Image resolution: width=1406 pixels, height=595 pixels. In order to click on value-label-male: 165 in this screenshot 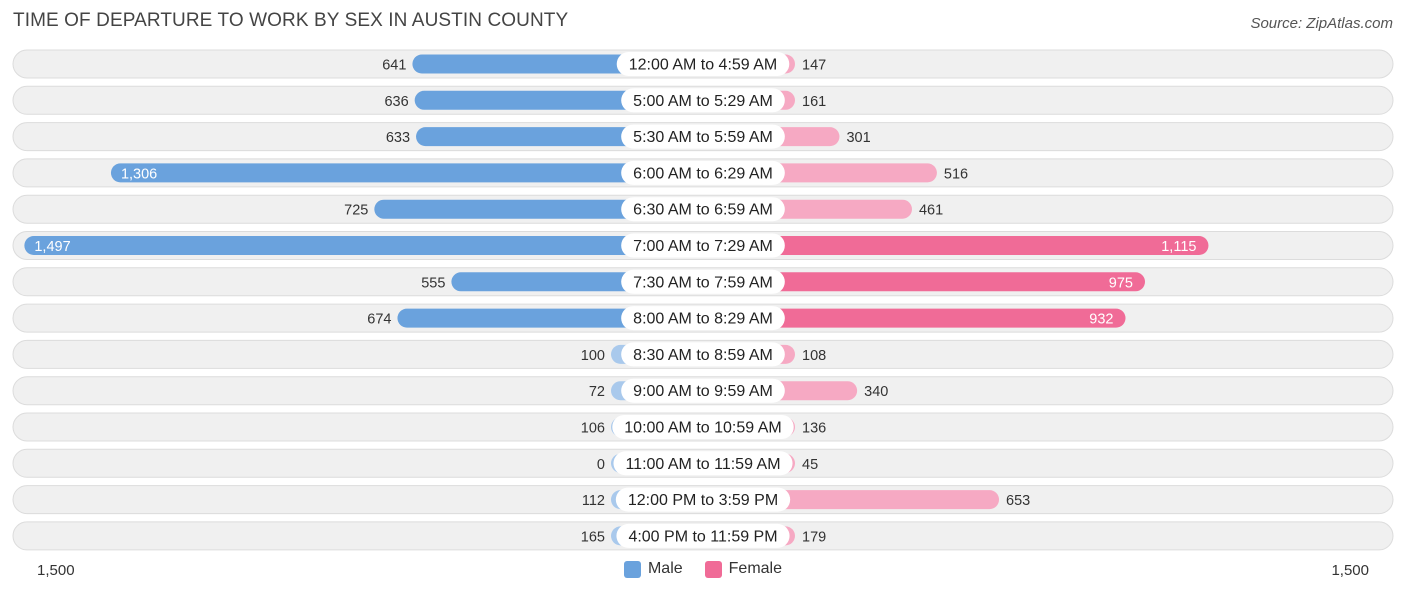, I will do `click(593, 537)`.